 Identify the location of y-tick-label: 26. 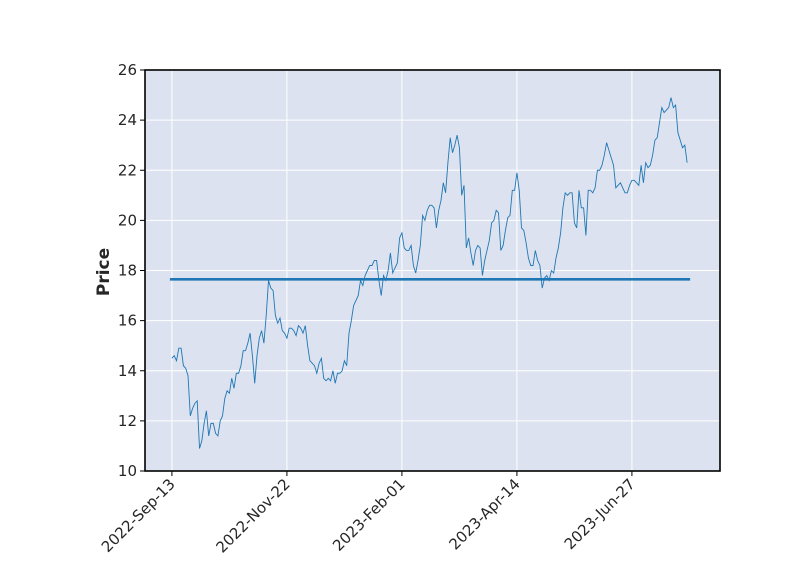
(127, 70).